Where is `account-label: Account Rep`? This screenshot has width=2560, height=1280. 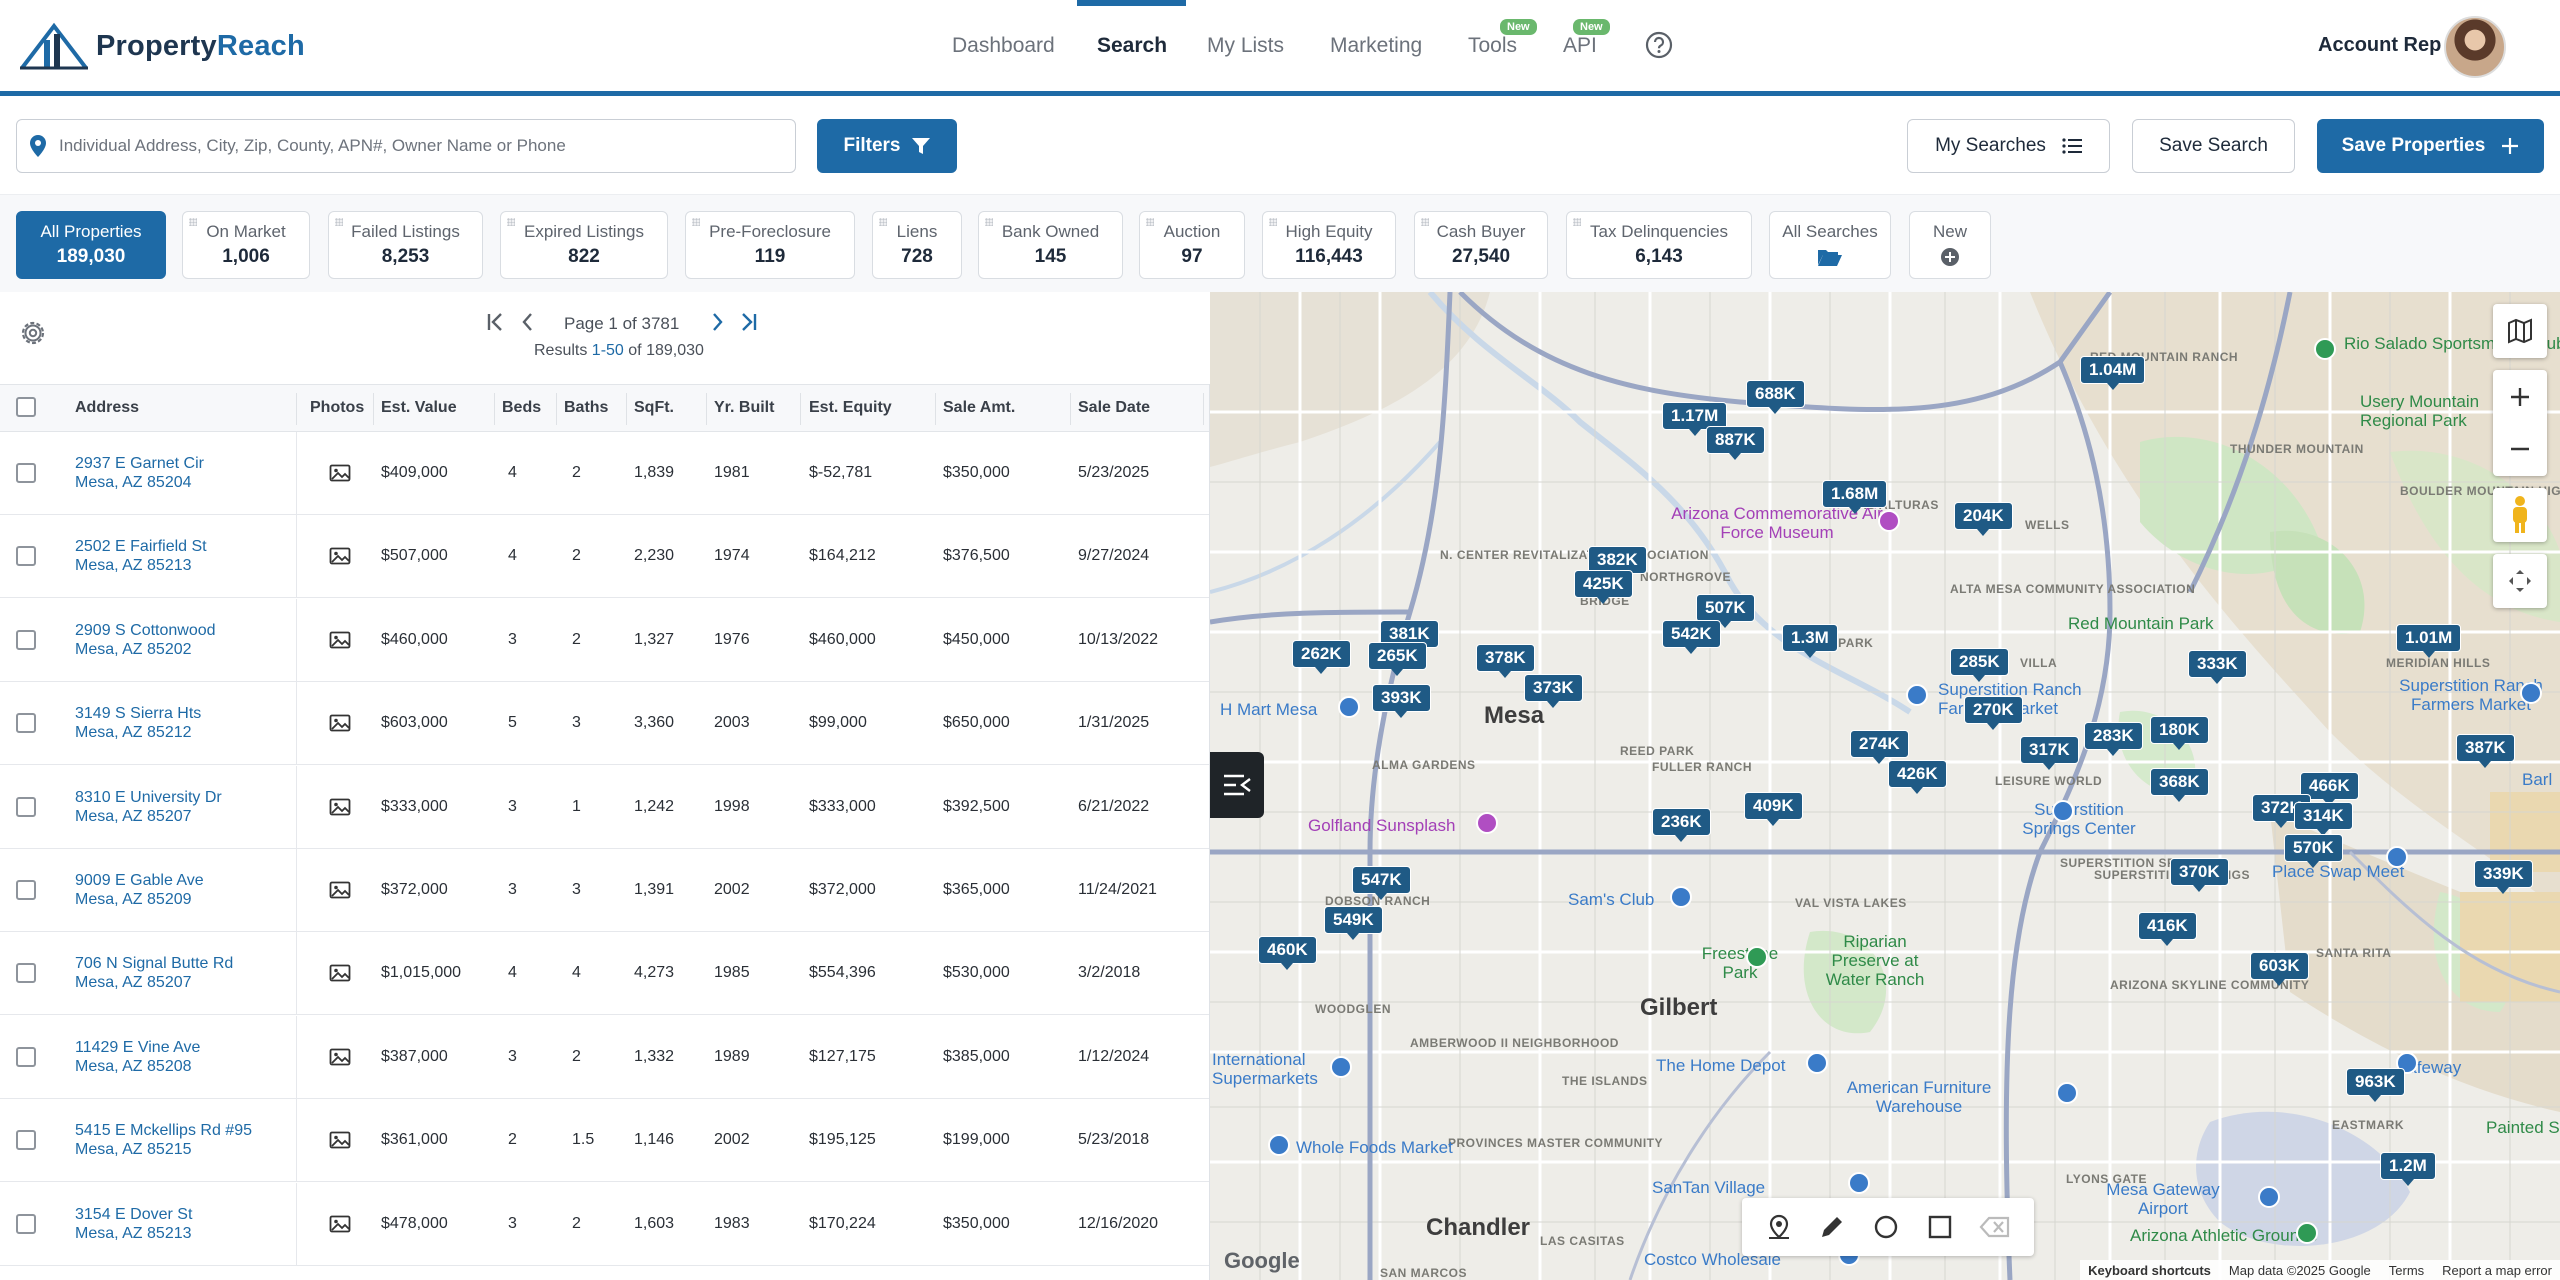 account-label: Account Rep is located at coordinates (2380, 45).